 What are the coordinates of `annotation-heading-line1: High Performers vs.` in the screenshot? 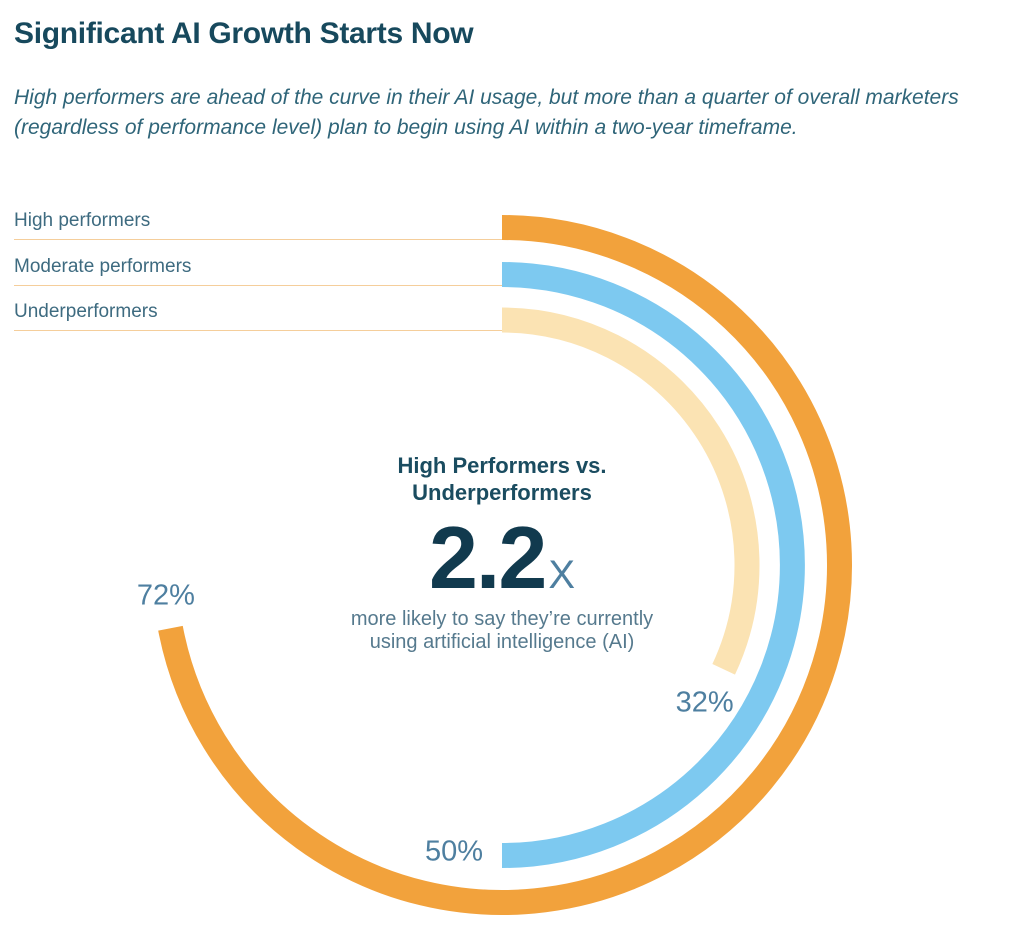 It's located at (502, 465).